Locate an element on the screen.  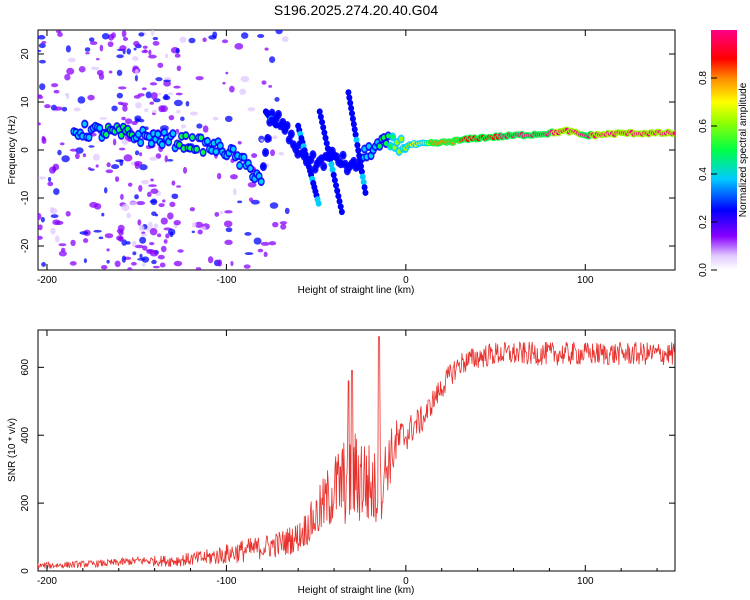
colorbar-tick-label: 0.8 is located at coordinates (703, 78).